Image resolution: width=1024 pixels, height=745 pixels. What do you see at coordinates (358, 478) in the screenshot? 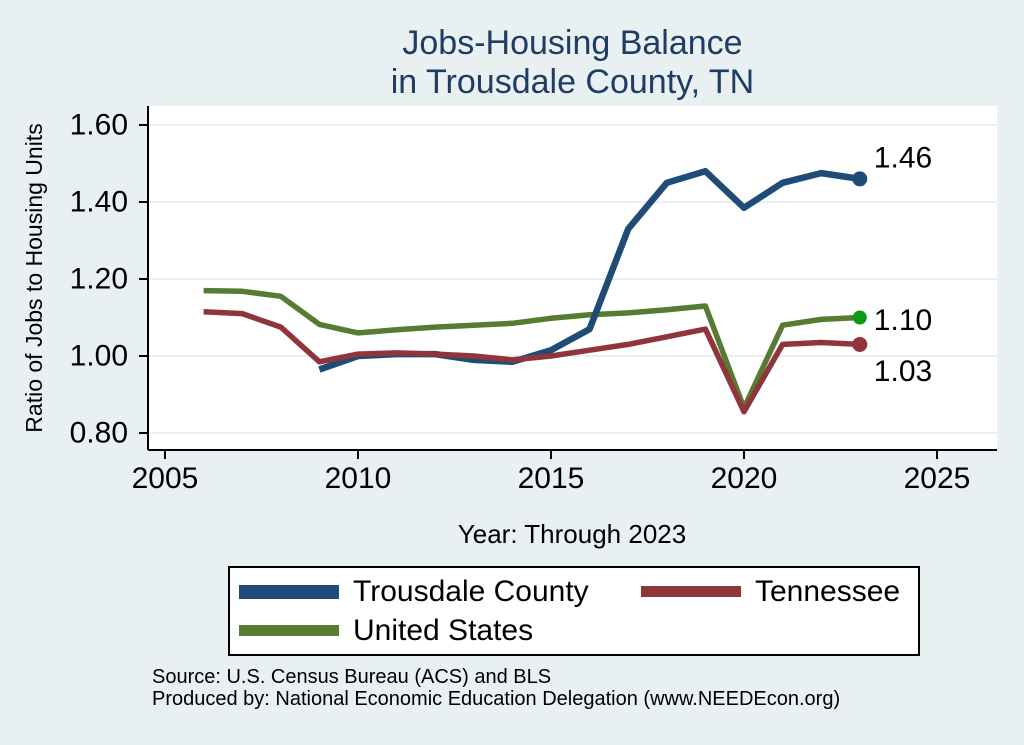
I see `x-tick-label: 2010` at bounding box center [358, 478].